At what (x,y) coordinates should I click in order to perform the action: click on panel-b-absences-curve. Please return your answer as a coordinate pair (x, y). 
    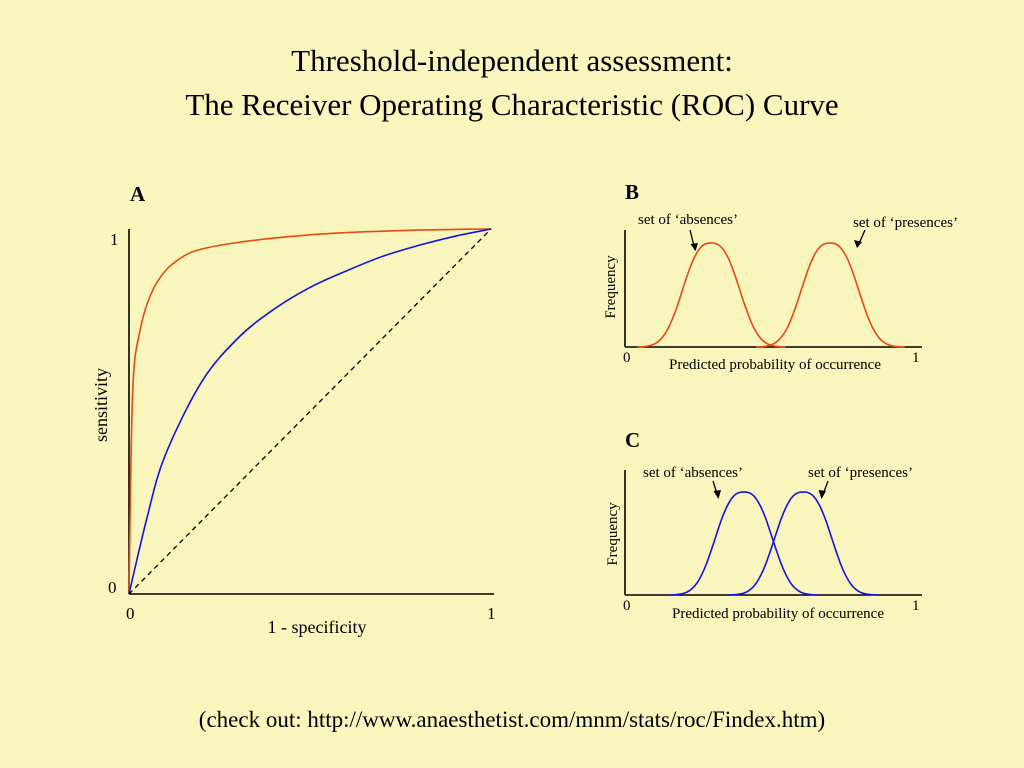
    Looking at the image, I should click on (711, 295).